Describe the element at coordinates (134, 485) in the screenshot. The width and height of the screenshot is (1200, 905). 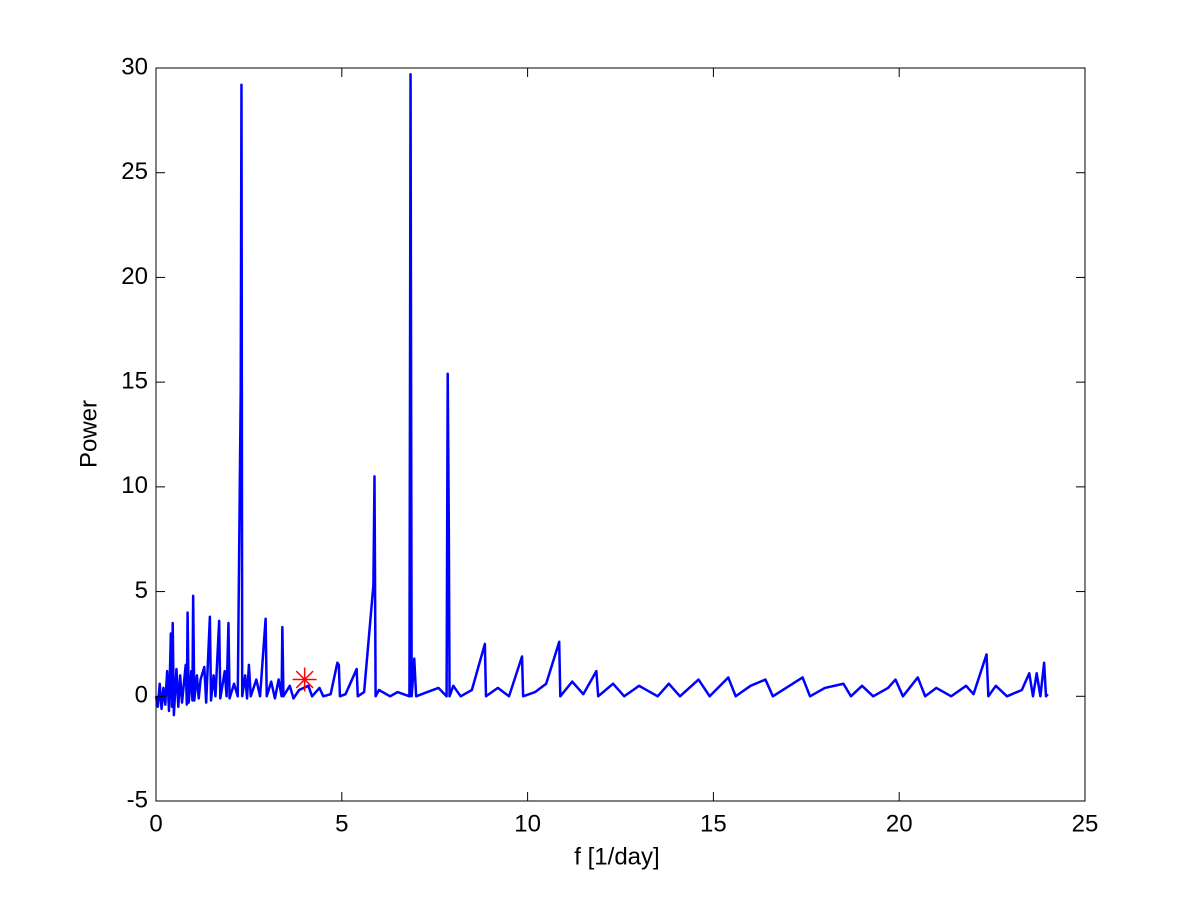
I see `y-tick-label: 10` at that location.